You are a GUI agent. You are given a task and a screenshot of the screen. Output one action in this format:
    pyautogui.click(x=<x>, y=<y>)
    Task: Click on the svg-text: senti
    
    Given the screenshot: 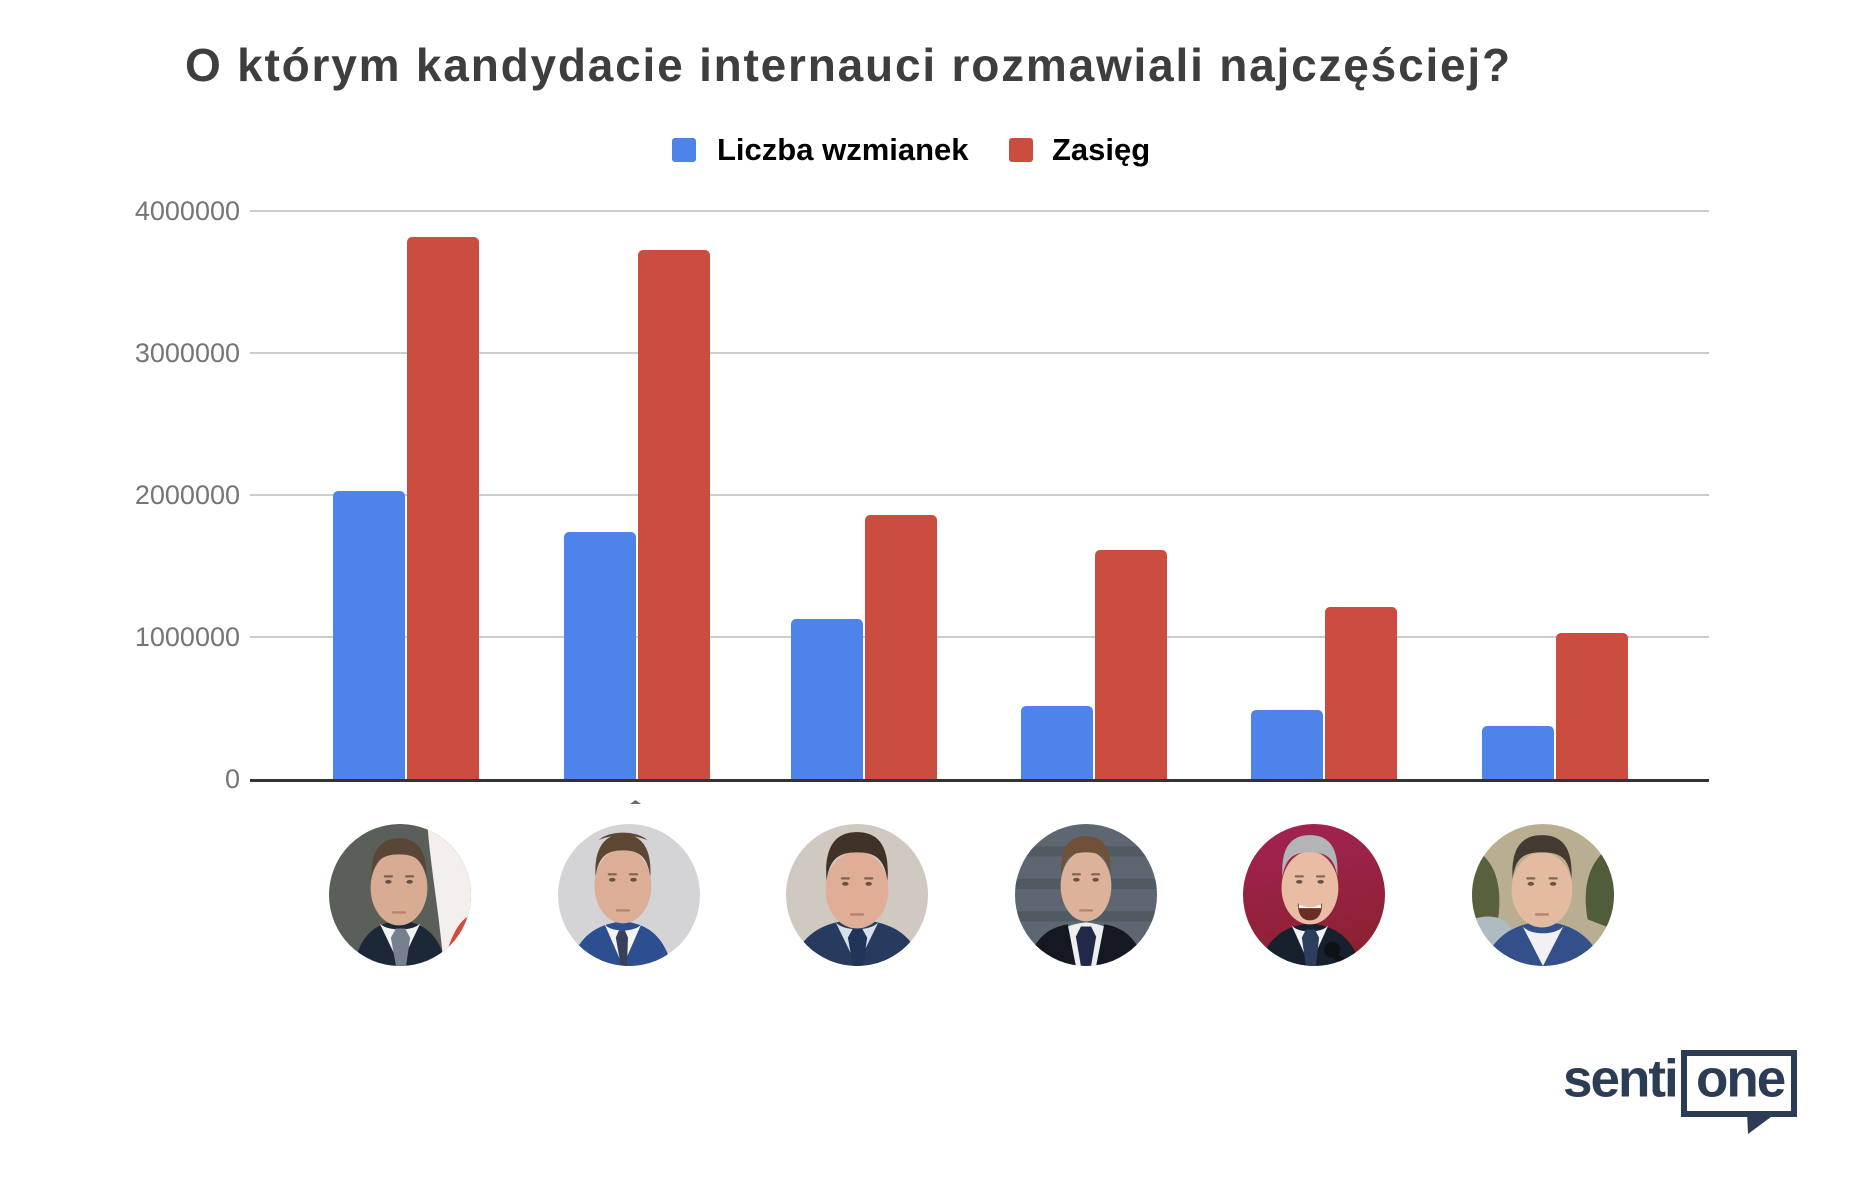 What is the action you would take?
    pyautogui.click(x=1620, y=1079)
    